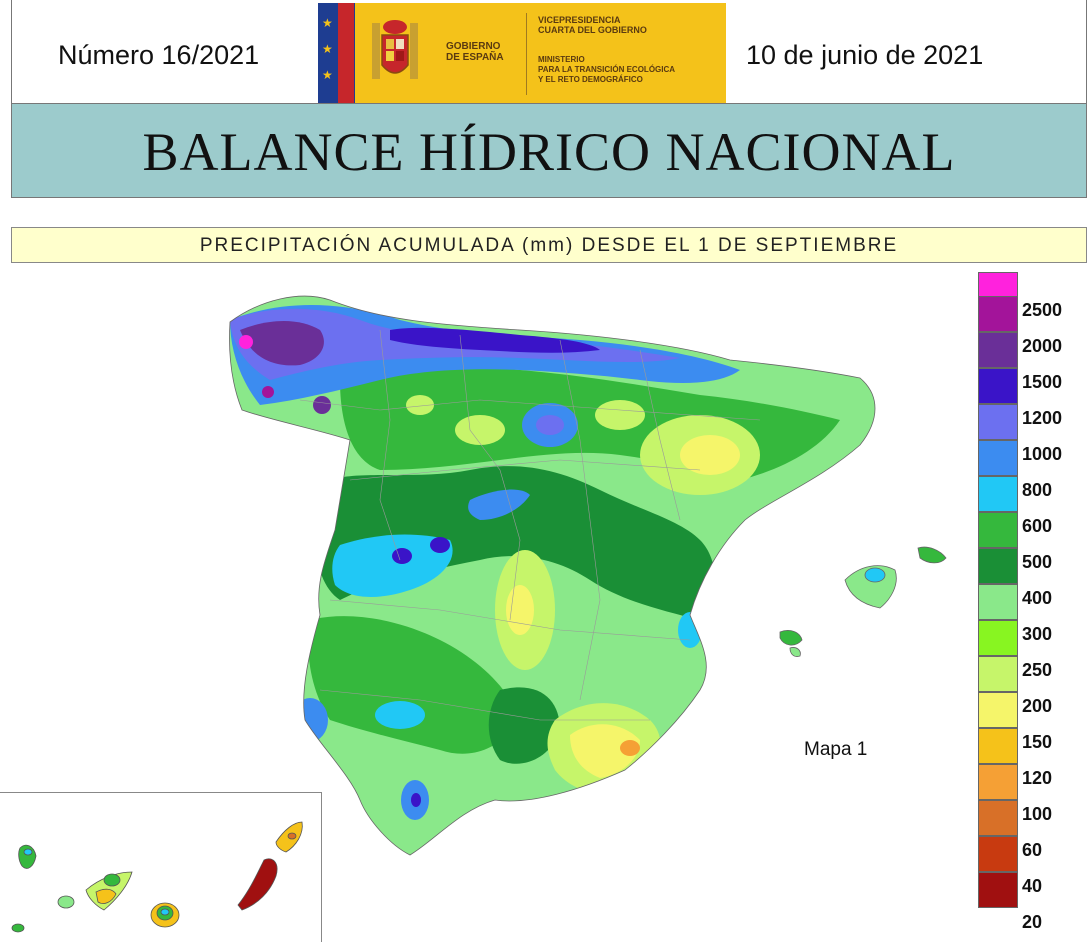 This screenshot has height=950, width=1089. I want to click on legend-label: 800, so click(1037, 490).